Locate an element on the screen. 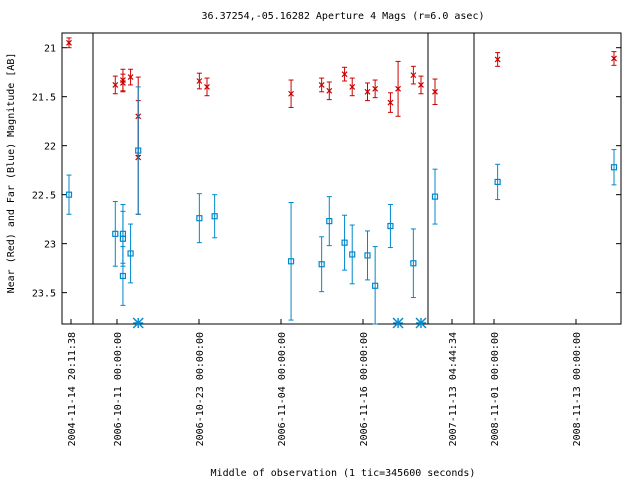 The image size is (640, 480). x-tick-label: 2008-11-13 00:00:00 is located at coordinates (577, 389).